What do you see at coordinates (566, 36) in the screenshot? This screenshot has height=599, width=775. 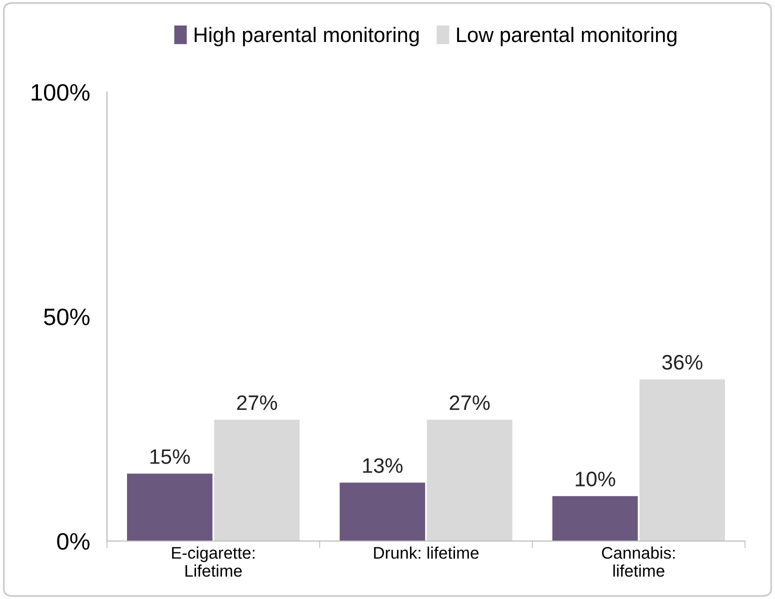 I see `legend-label: Low parental monitoring` at bounding box center [566, 36].